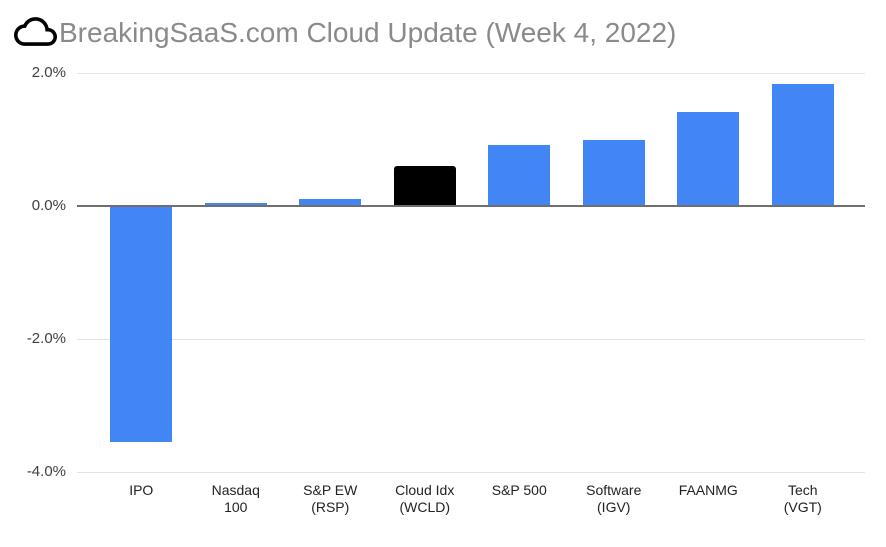 The width and height of the screenshot is (886, 547). Describe the element at coordinates (141, 324) in the screenshot. I see `bar-ipo` at that location.